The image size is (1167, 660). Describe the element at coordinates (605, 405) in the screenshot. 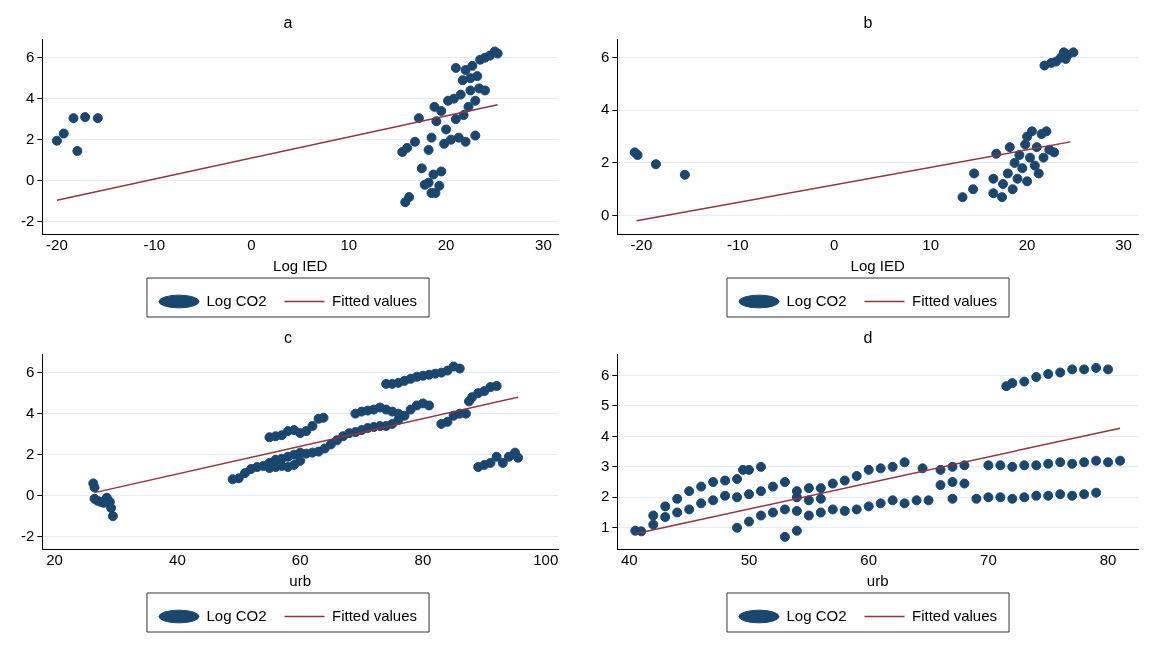

I see `y-tick-label: 5` at that location.